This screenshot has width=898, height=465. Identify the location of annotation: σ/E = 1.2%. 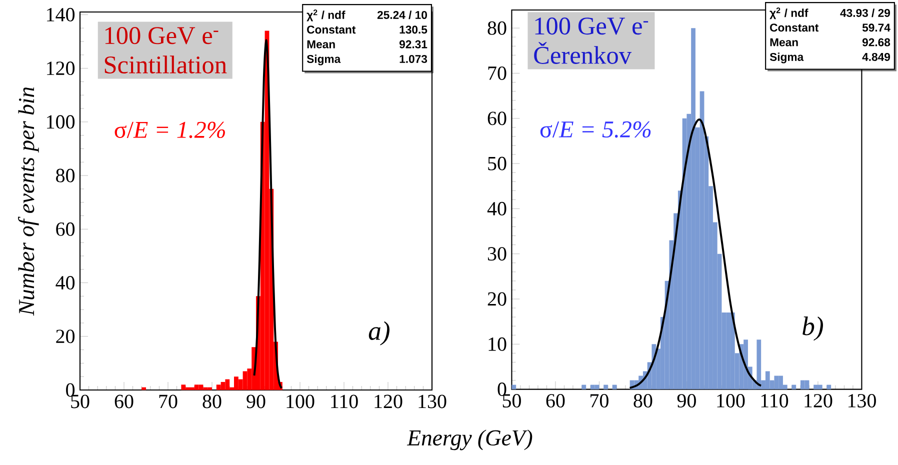
(169, 130).